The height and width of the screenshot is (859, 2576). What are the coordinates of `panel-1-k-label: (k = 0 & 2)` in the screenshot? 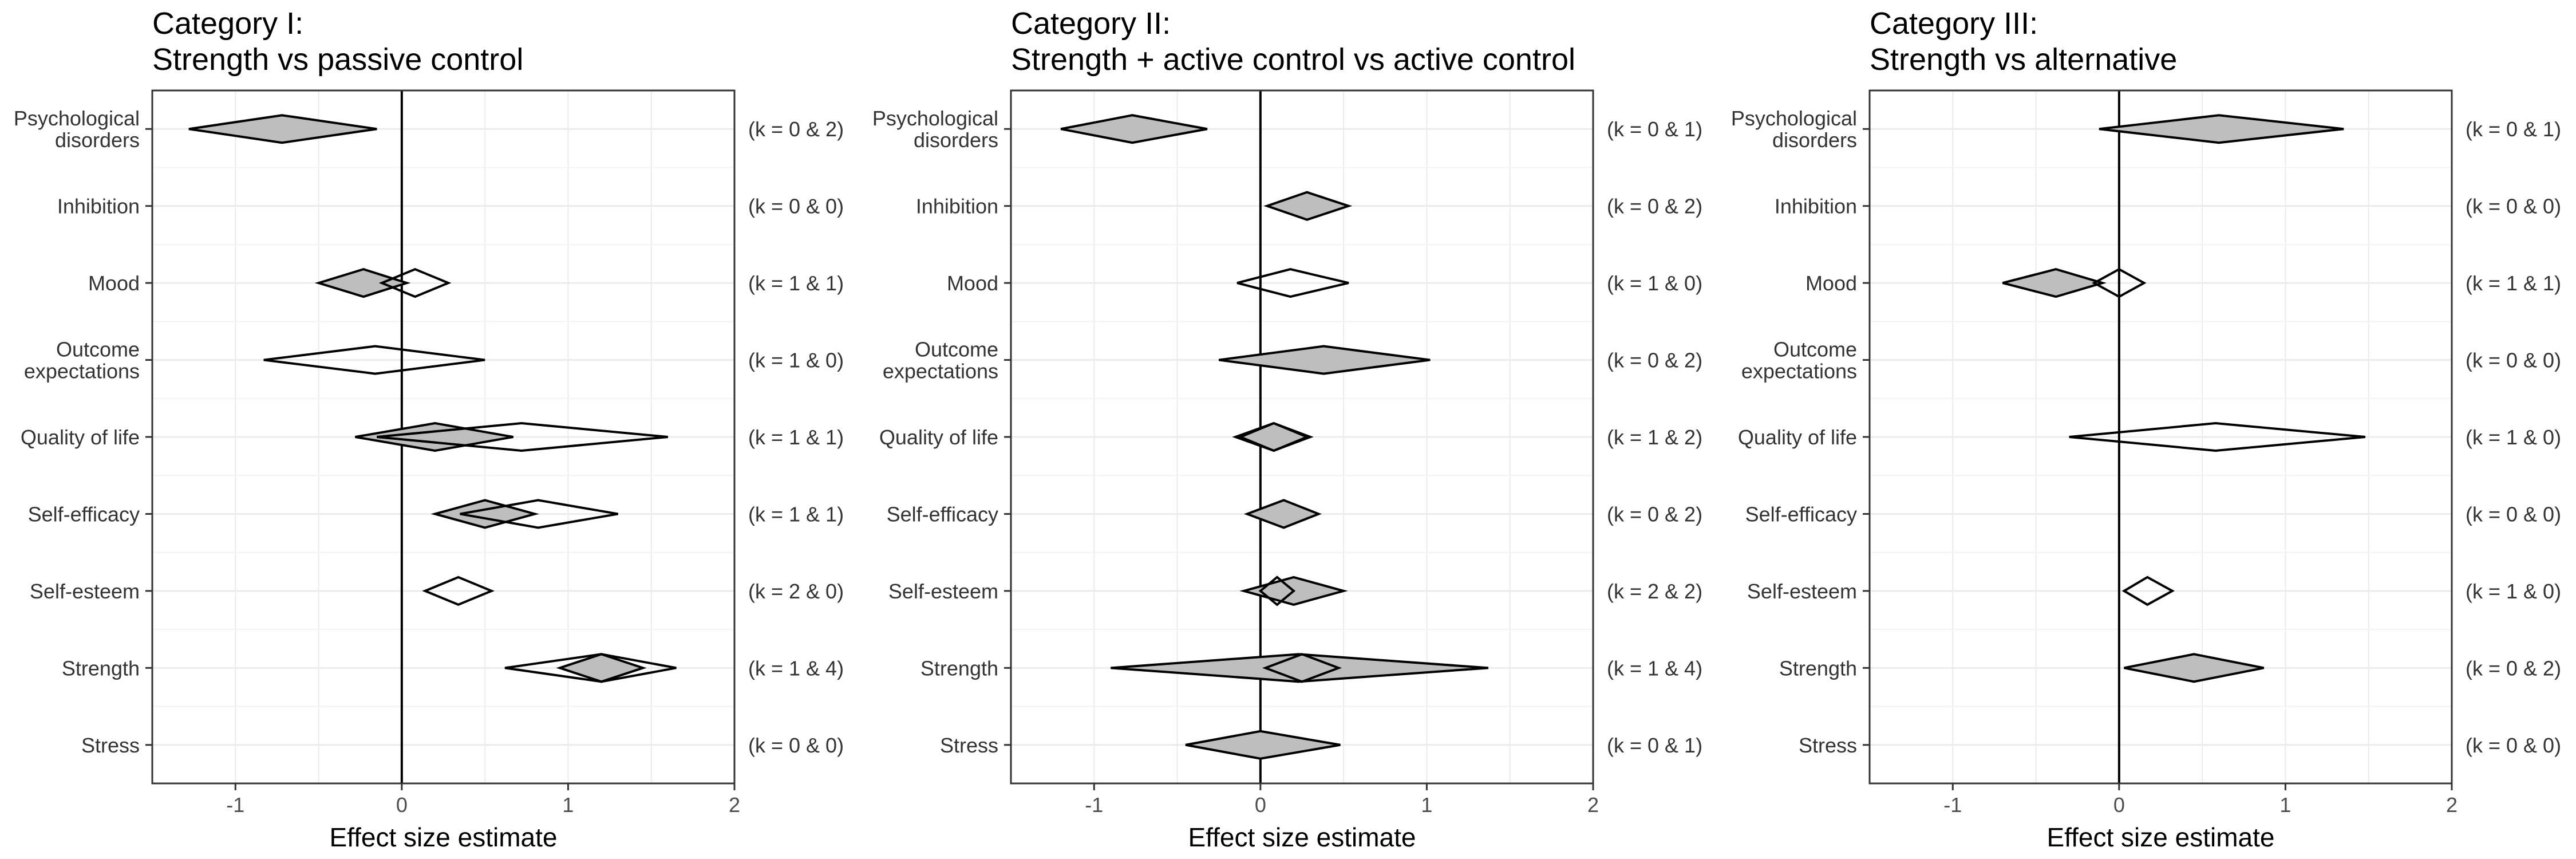 It's located at (796, 129).